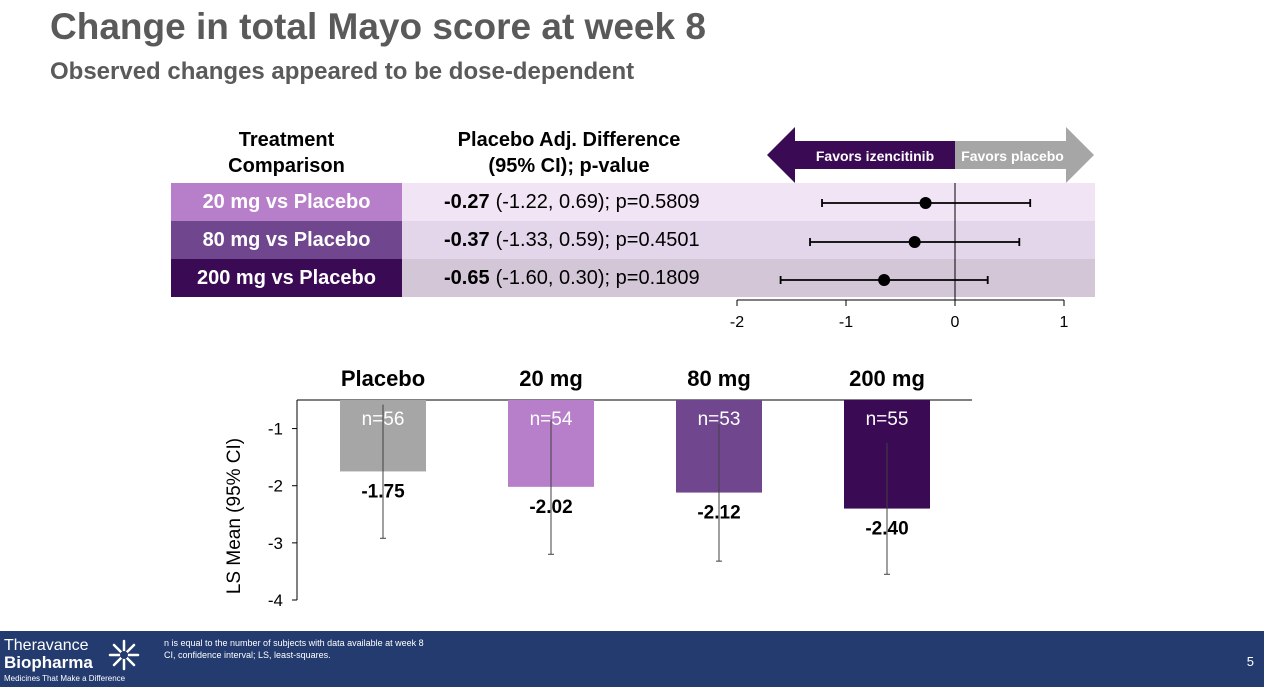 Image resolution: width=1264 pixels, height=687 pixels. What do you see at coordinates (1064, 322) in the screenshot?
I see `forest-x-tick-label: 1` at bounding box center [1064, 322].